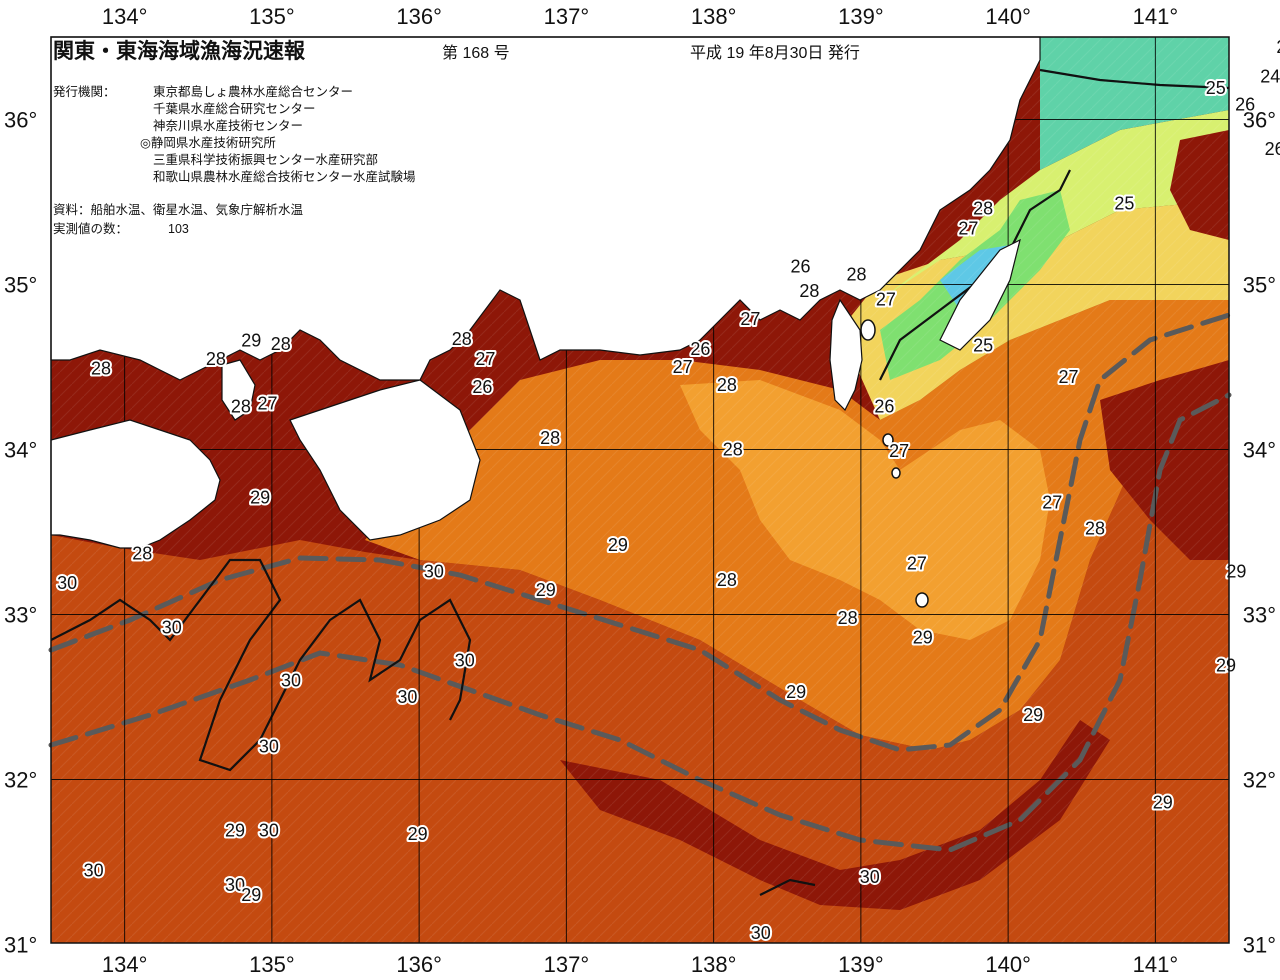 Image resolution: width=1280 pixels, height=980 pixels. Describe the element at coordinates (476, 53) in the screenshot. I see `issue-number: 第 168 号` at that location.